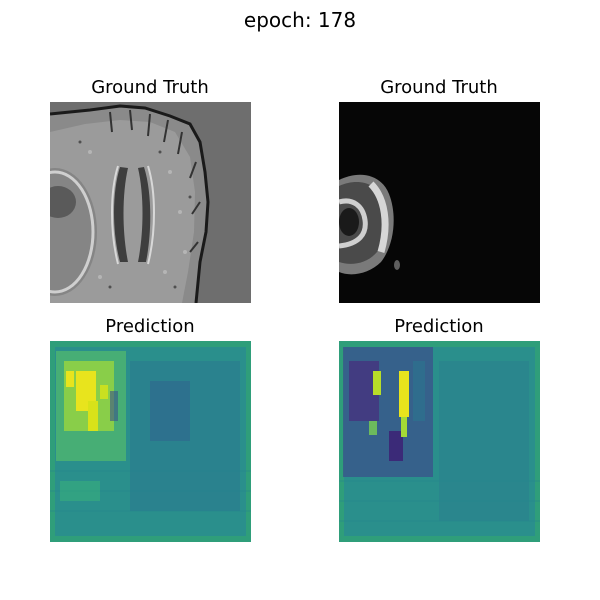 Image resolution: width=600 pixels, height=600 pixels. Describe the element at coordinates (150, 87) in the screenshot. I see `panel-title-gt-left: Ground Truth` at that location.